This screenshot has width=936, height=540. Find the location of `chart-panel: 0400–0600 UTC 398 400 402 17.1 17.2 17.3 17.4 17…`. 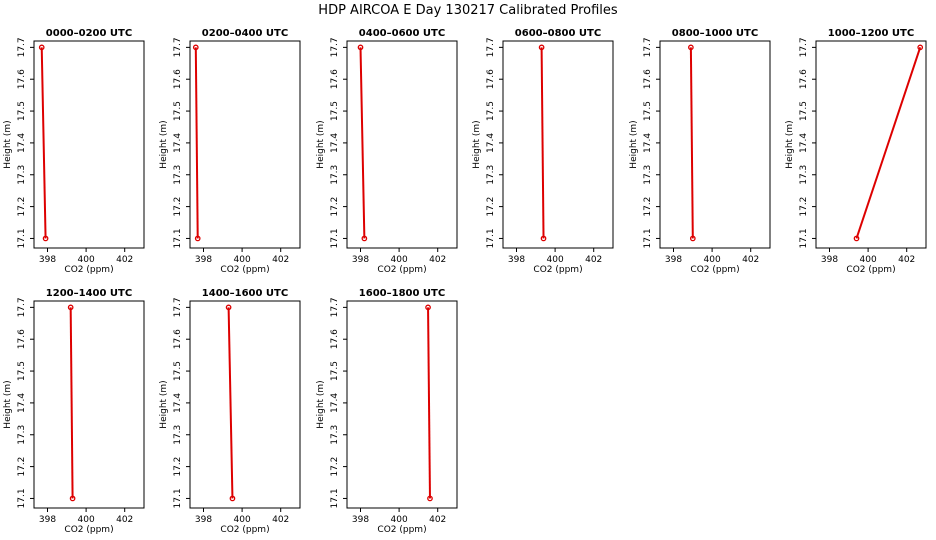

chart-panel: 0400–0600 UTC 398 400 402 17.1 17.2 17.3 17.4 17… is located at coordinates (387, 151).